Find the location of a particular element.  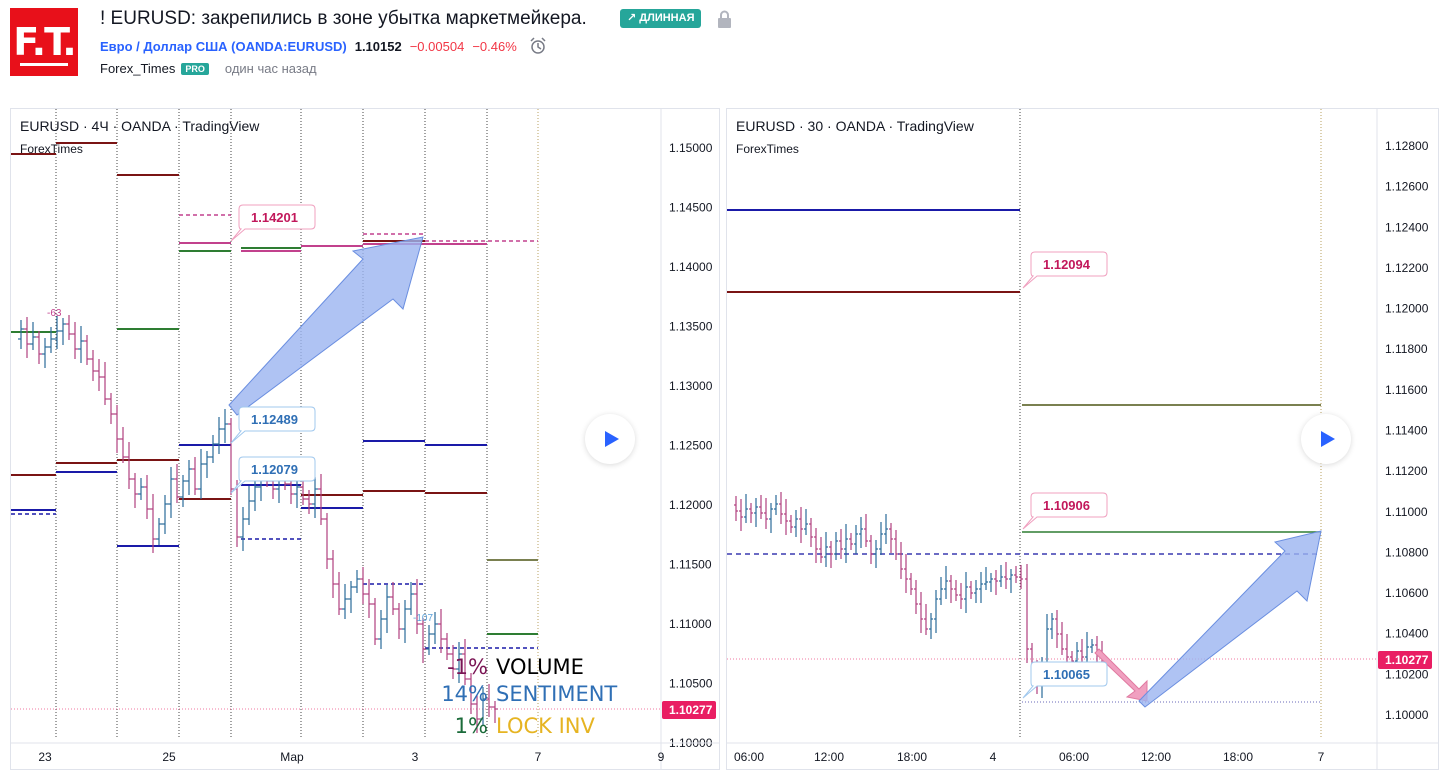

price-tick-label: 1.12800 is located at coordinates (1407, 146).